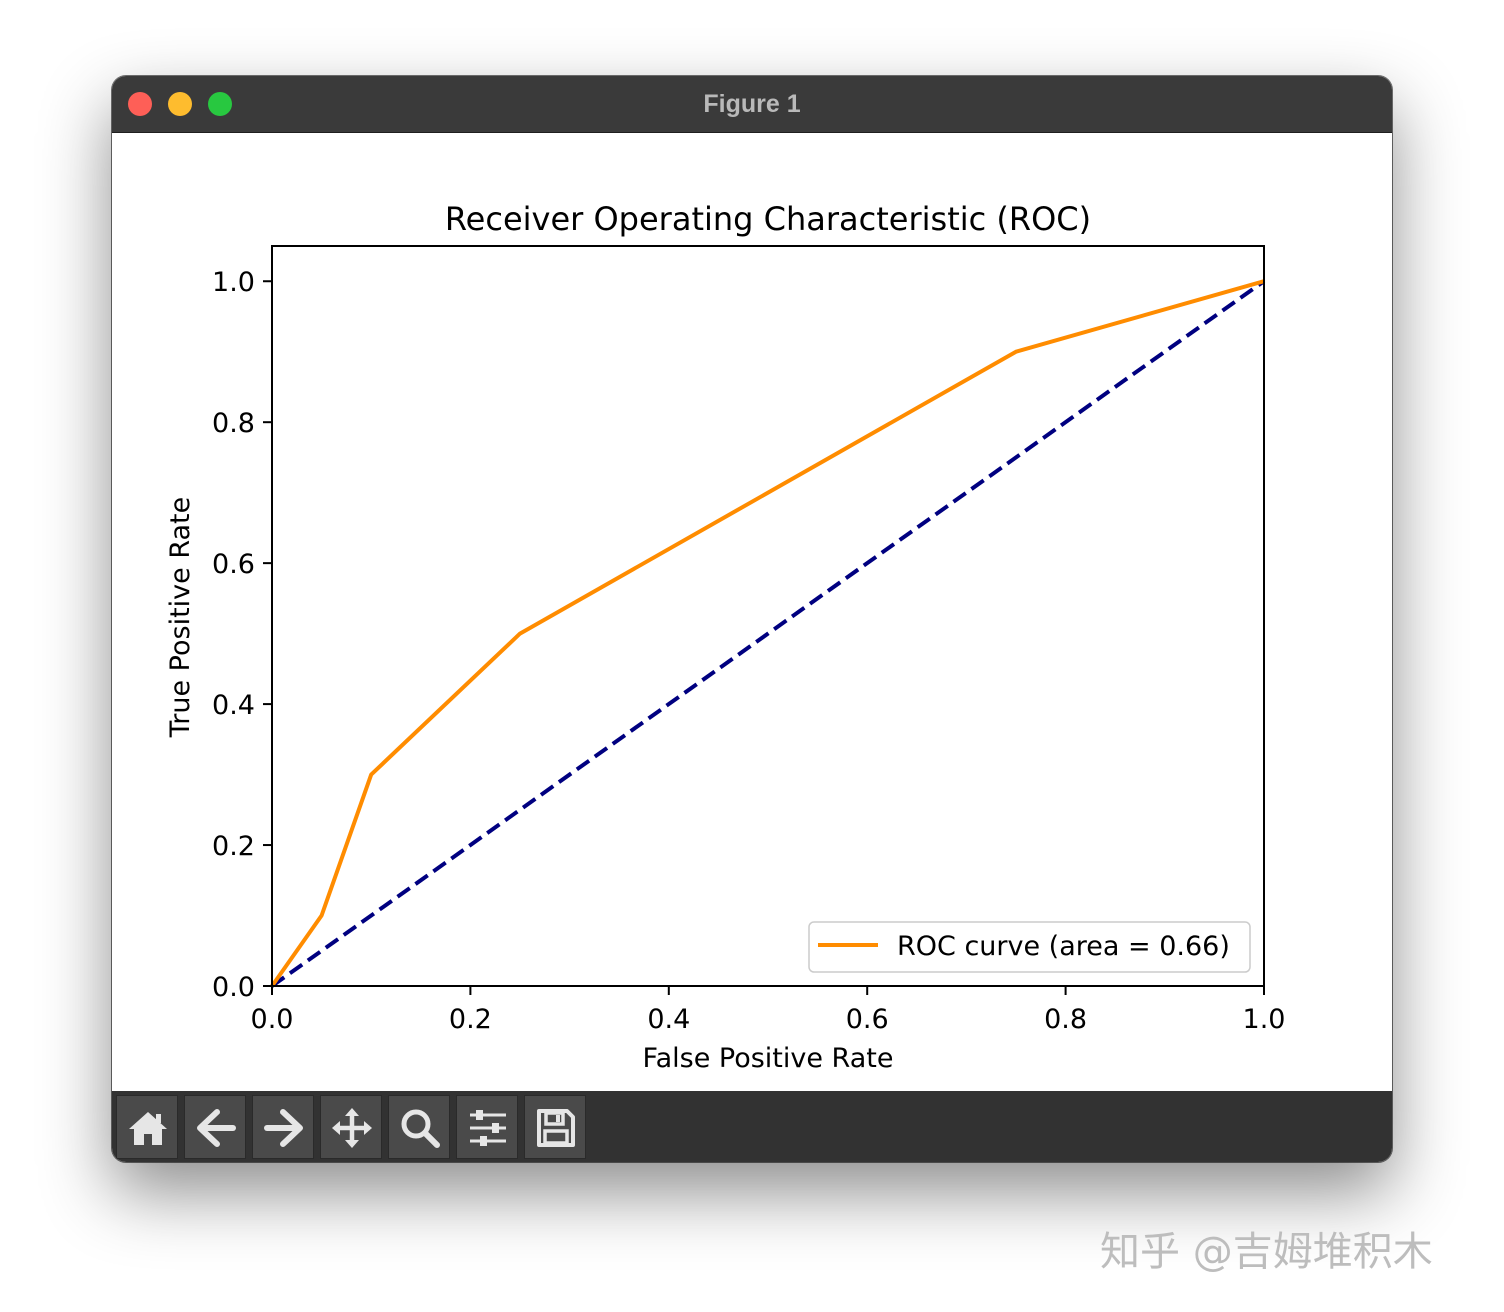  What do you see at coordinates (1264, 1019) in the screenshot?
I see `x-tick-label: 1.0` at bounding box center [1264, 1019].